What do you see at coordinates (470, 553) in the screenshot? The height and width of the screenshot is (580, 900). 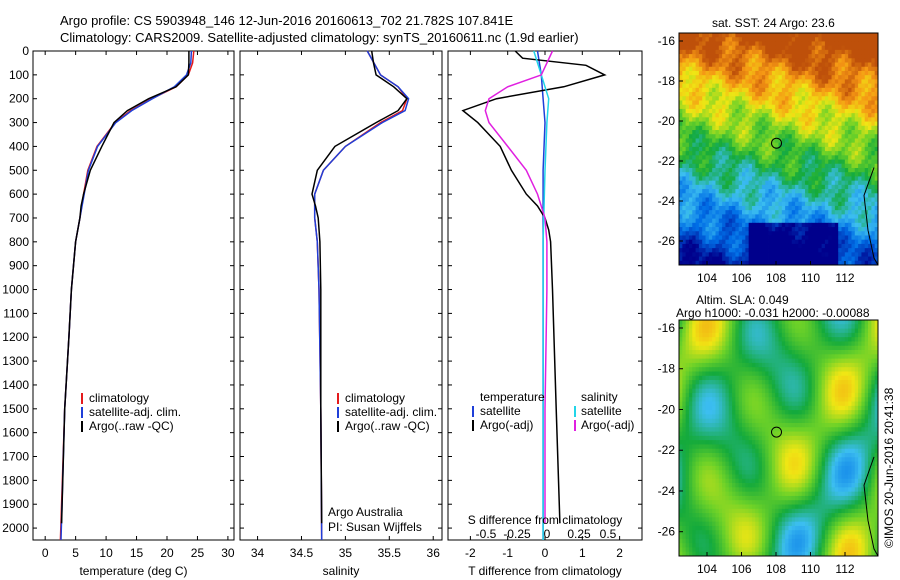 I see `x-tick-label: -2` at bounding box center [470, 553].